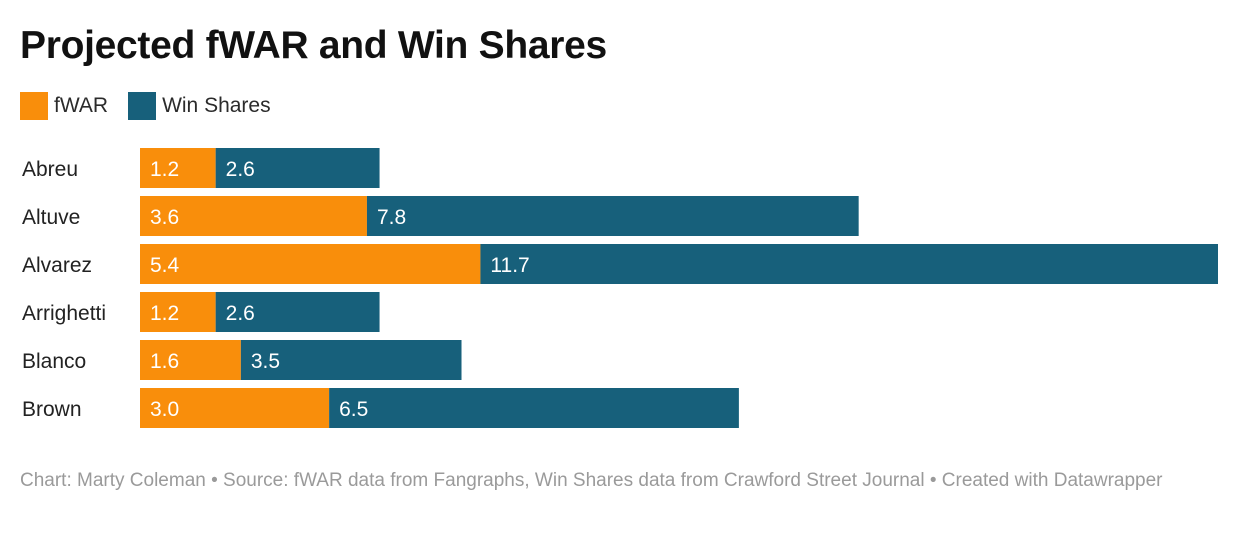 The width and height of the screenshot is (1240, 542). I want to click on bar-fwar-blanco, so click(190, 360).